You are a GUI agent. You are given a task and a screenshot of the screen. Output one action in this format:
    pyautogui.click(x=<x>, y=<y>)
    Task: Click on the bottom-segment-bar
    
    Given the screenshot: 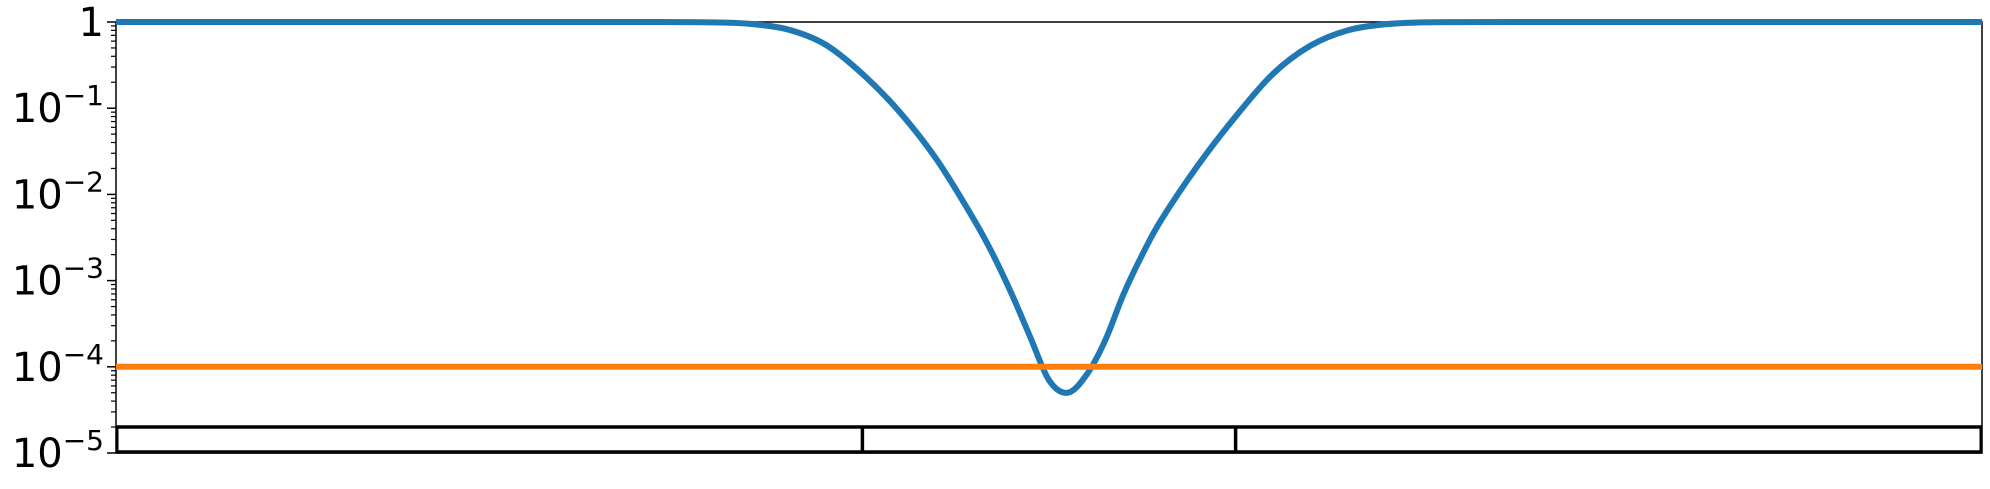 What is the action you would take?
    pyautogui.click(x=1049, y=439)
    